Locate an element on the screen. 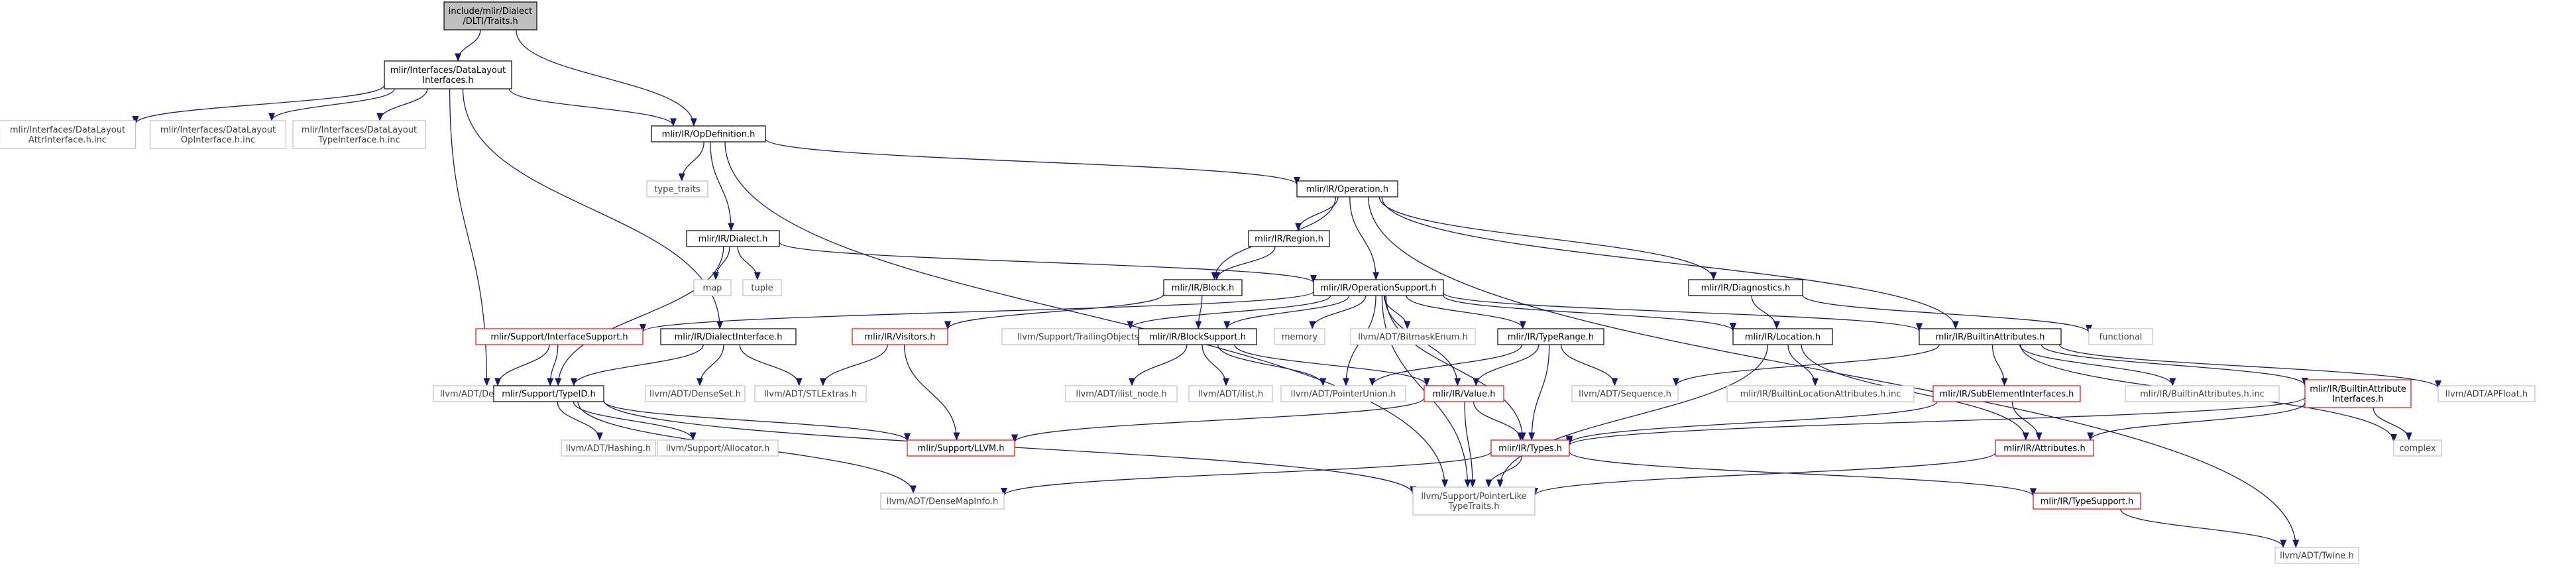  node-mlir-ir-value-h: mlir/IR/Value.h is located at coordinates (1464, 394).